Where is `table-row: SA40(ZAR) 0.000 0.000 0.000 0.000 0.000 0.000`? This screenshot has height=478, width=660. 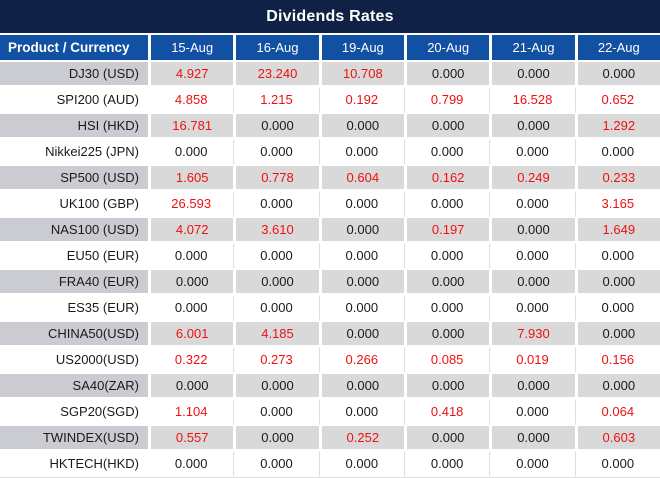
table-row: SA40(ZAR) 0.000 0.000 0.000 0.000 0.000 0.000 is located at coordinates (330, 387).